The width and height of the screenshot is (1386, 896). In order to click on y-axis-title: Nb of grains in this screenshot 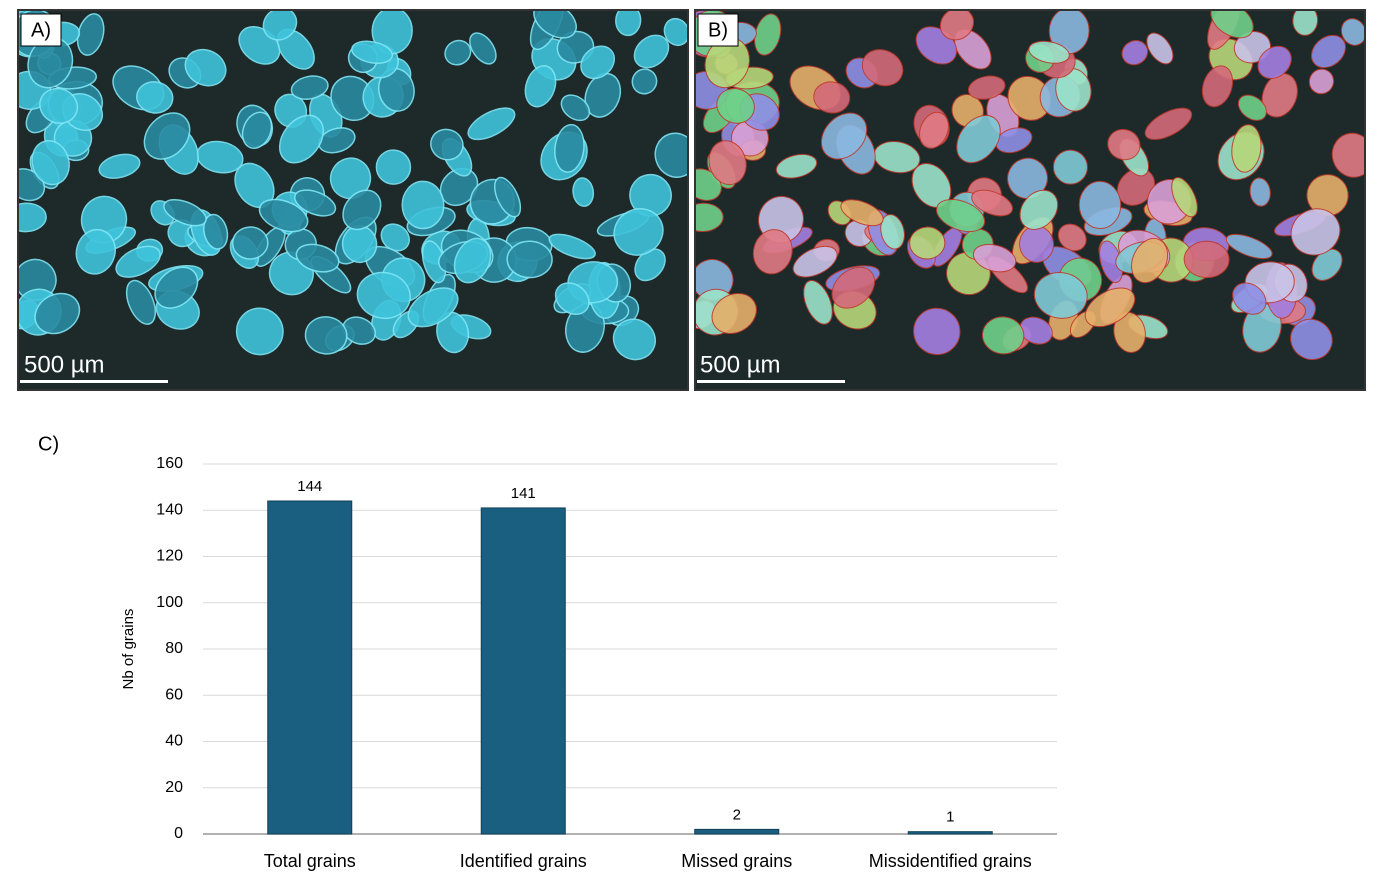, I will do `click(128, 649)`.